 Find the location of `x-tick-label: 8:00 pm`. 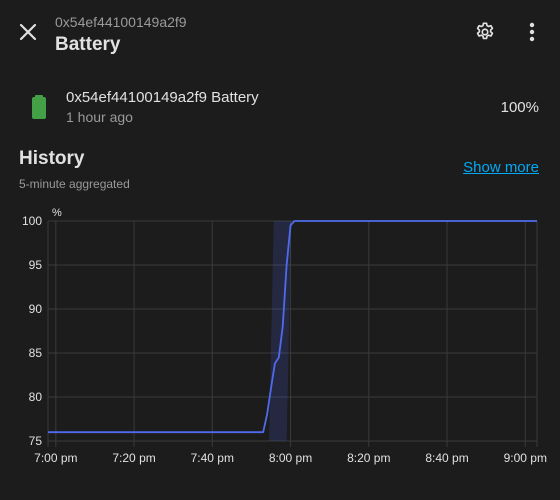

x-tick-label: 8:00 pm is located at coordinates (290, 458).